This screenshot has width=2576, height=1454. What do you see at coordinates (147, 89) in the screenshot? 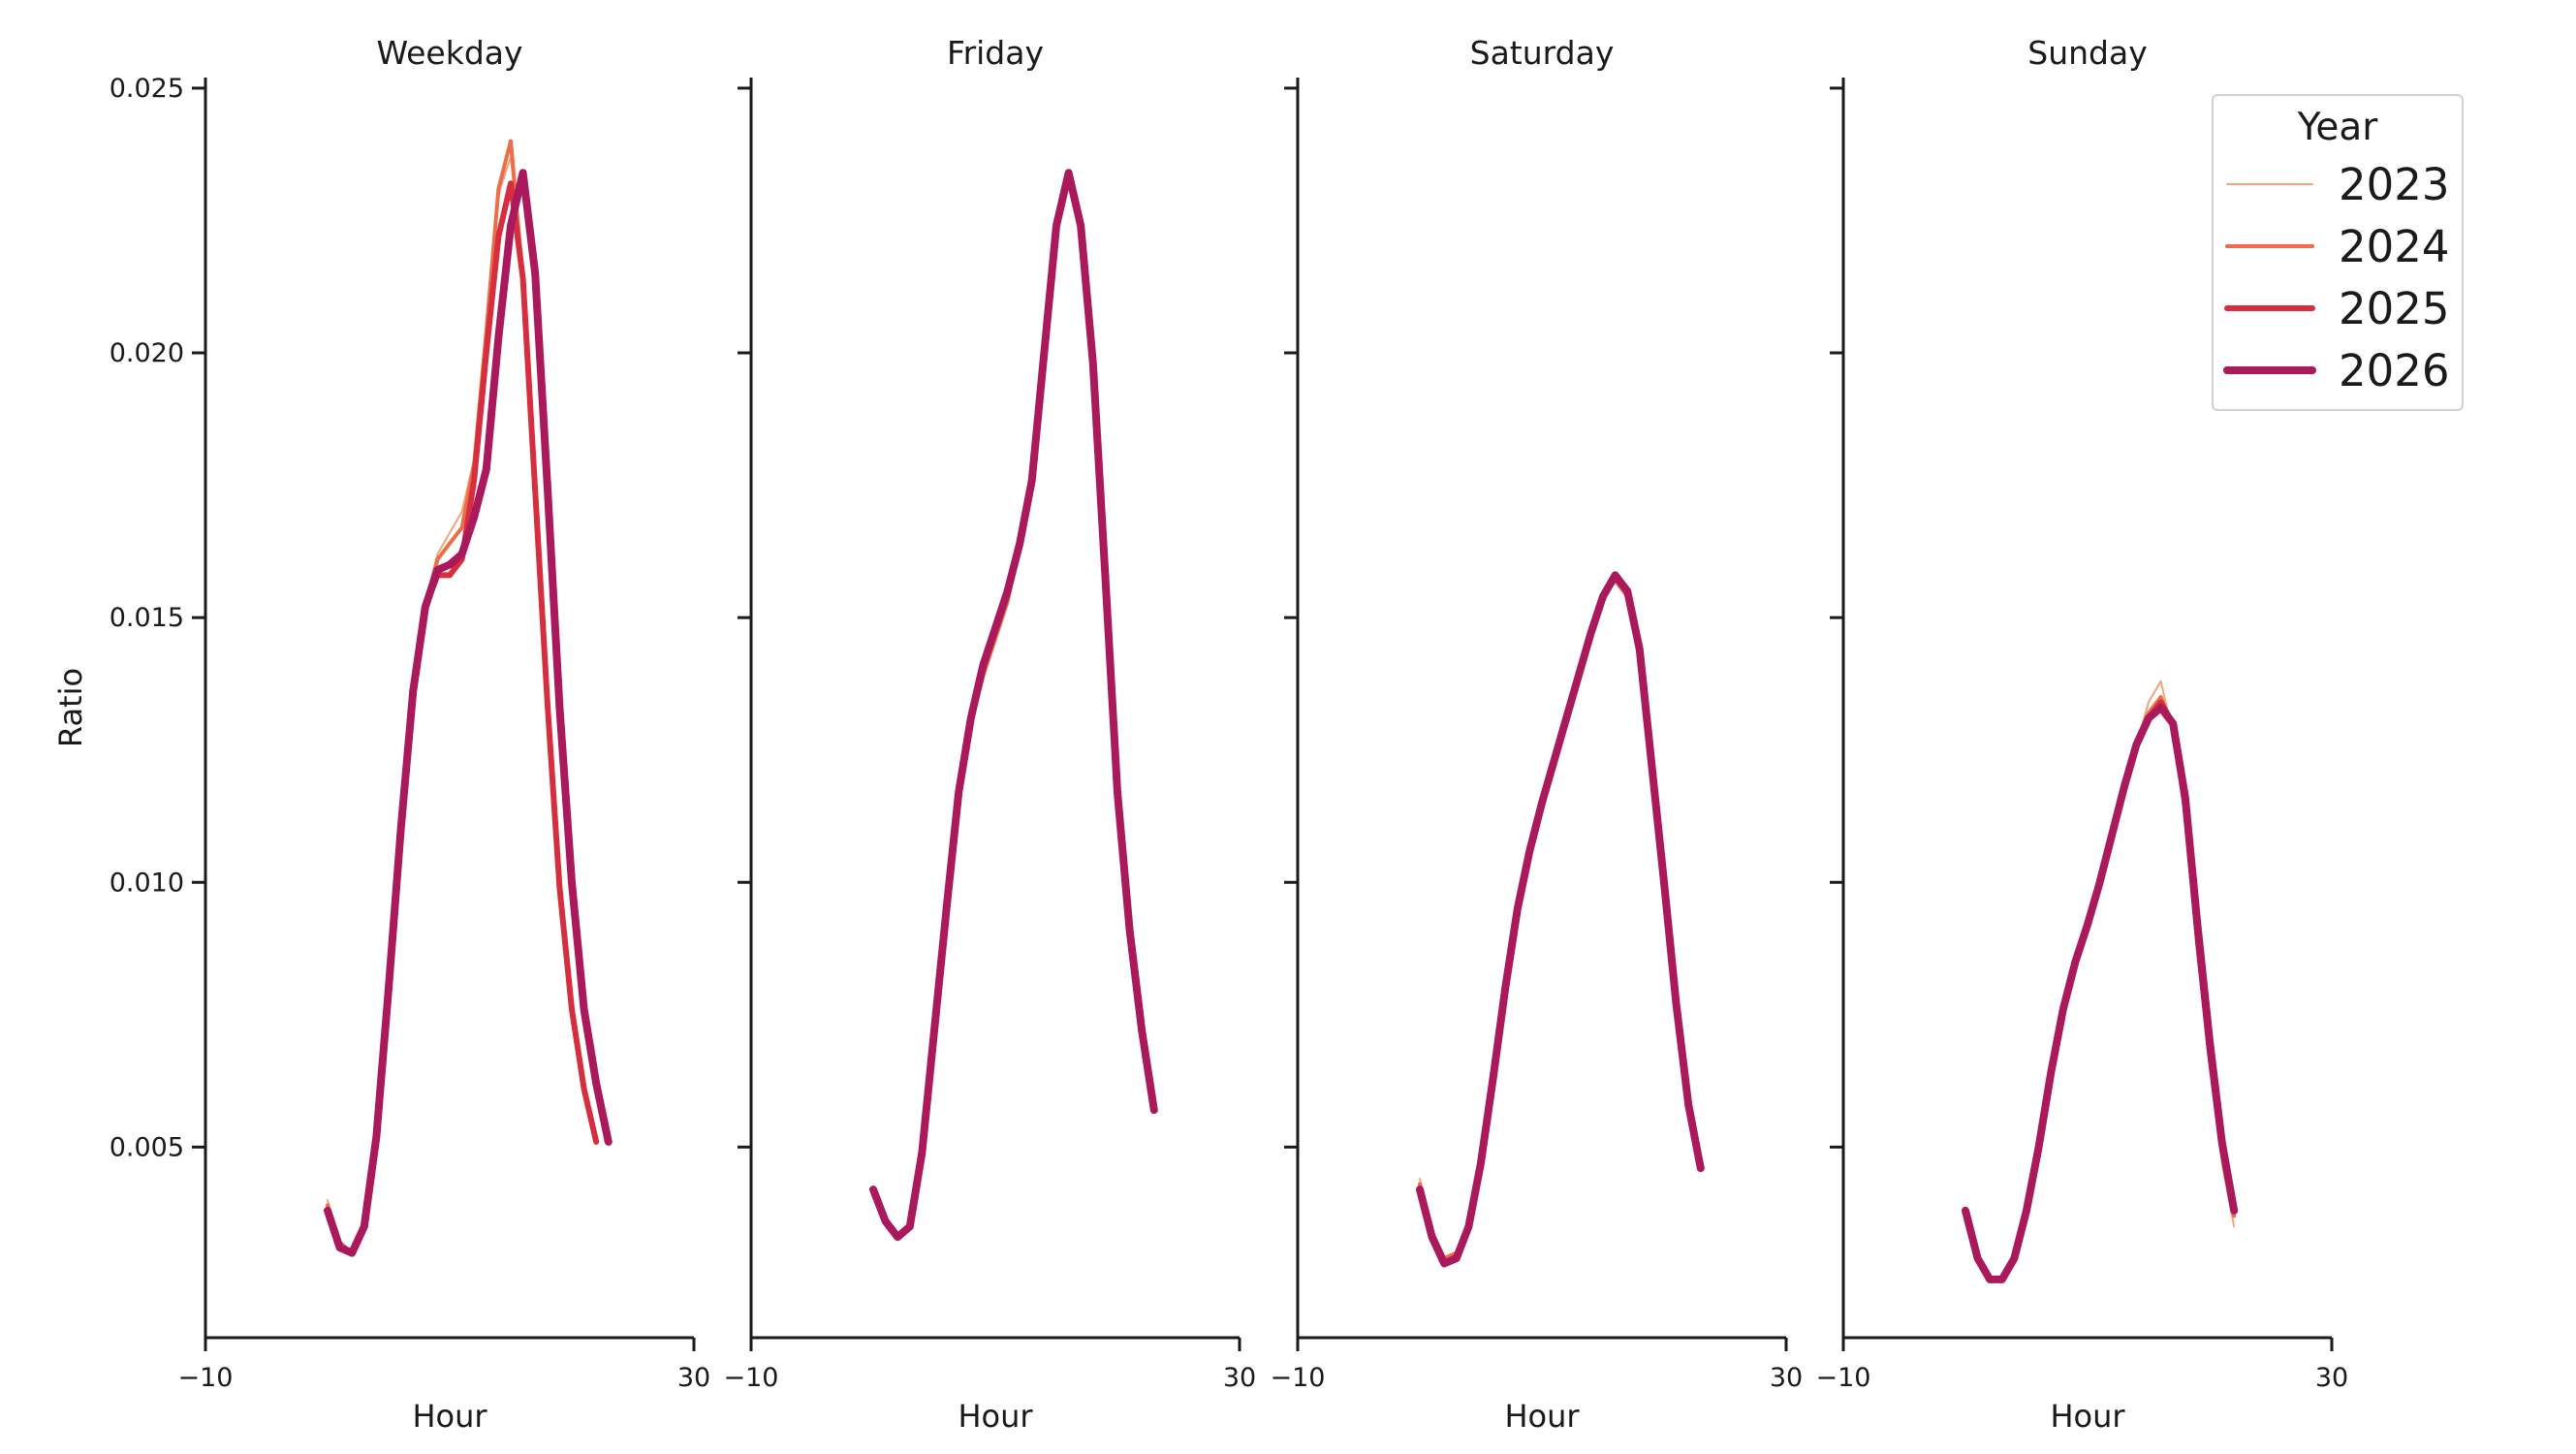
I see `y-tick-label: 0.025` at bounding box center [147, 89].